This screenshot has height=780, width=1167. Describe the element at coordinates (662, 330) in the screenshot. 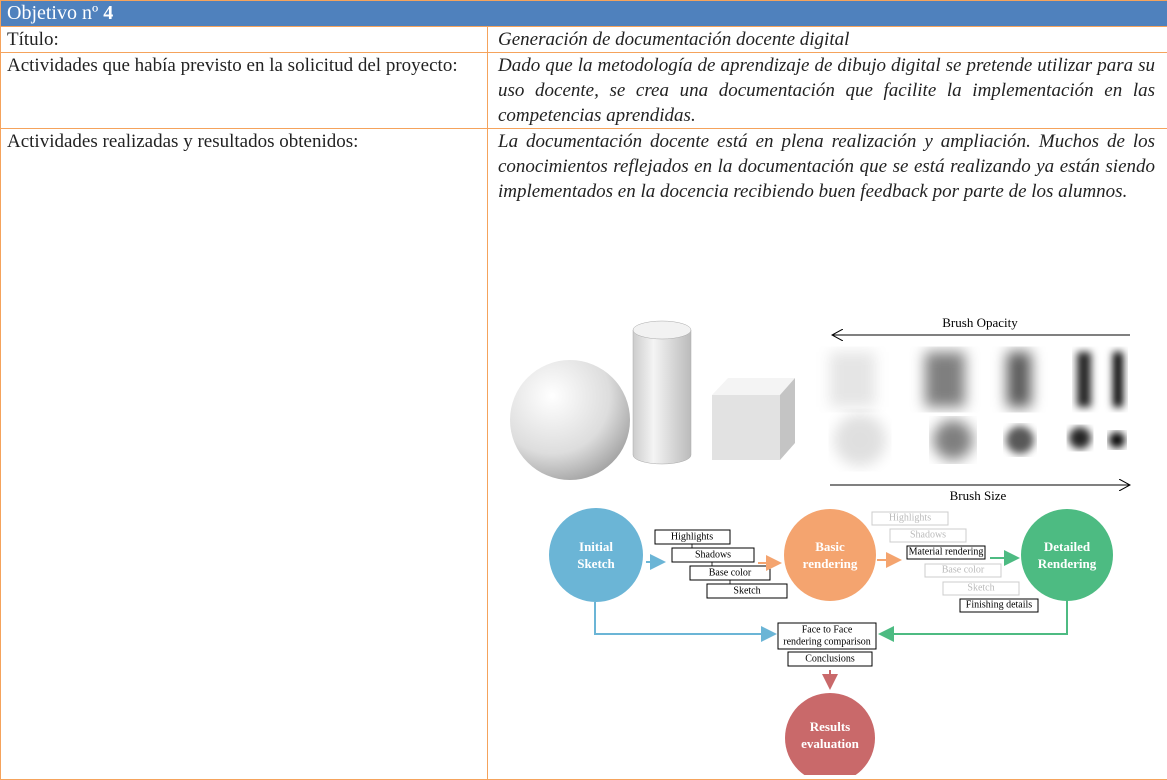

I see `cylinder-top` at that location.